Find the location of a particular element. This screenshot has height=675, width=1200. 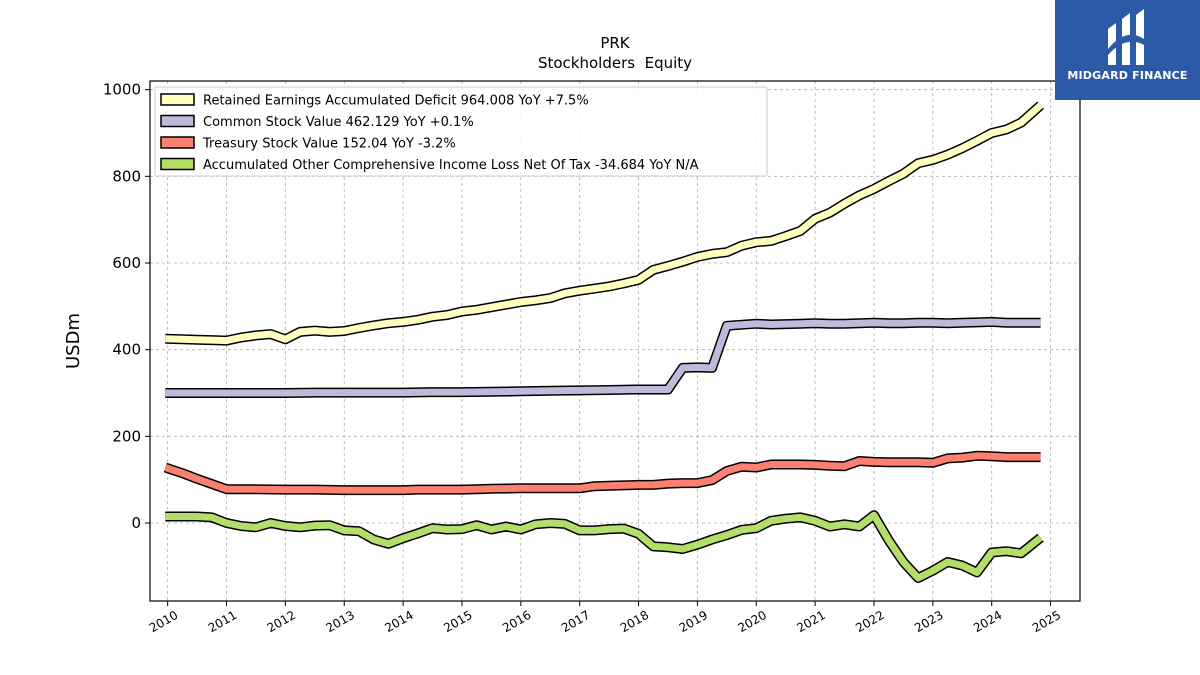

y-tick-label: 1000 is located at coordinates (122, 90).